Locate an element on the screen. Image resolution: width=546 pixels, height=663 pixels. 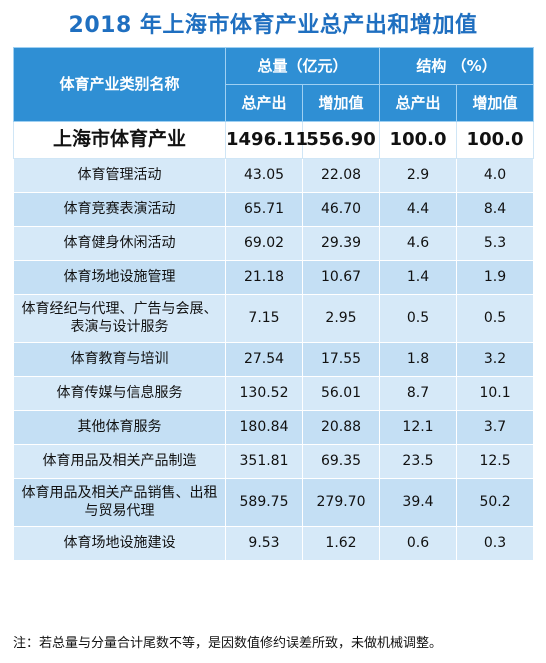
header-added-value: 增加值 is located at coordinates (341, 103).